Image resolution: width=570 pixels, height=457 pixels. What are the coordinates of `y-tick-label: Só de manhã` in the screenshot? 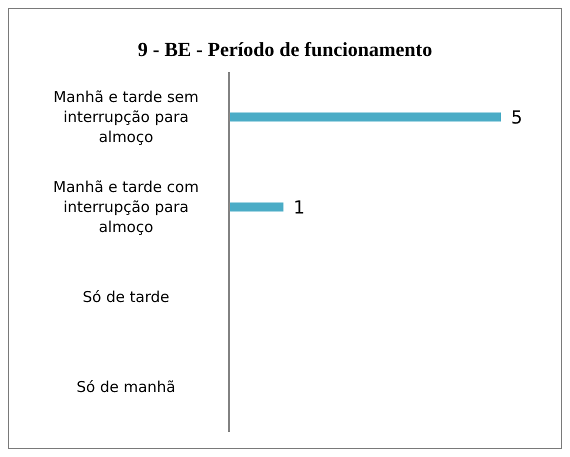 It's located at (126, 387).